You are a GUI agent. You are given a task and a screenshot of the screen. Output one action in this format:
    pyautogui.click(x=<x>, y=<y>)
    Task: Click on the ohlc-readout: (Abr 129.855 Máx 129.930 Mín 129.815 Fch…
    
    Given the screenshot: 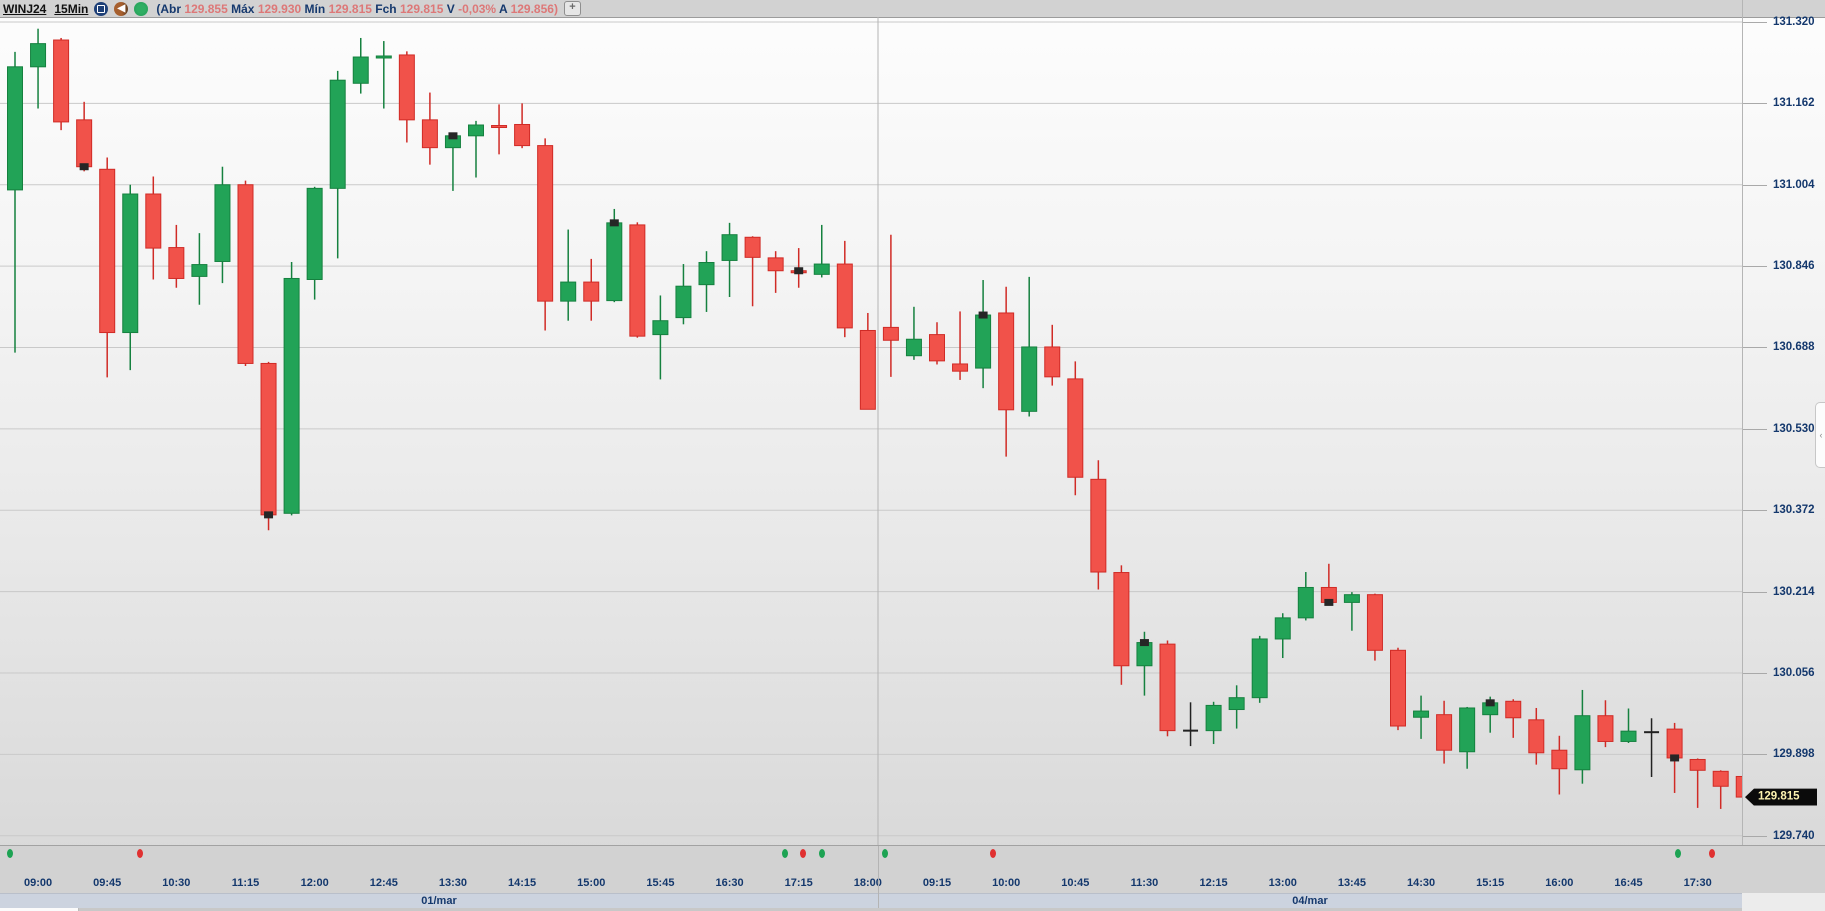 What is the action you would take?
    pyautogui.click(x=357, y=9)
    